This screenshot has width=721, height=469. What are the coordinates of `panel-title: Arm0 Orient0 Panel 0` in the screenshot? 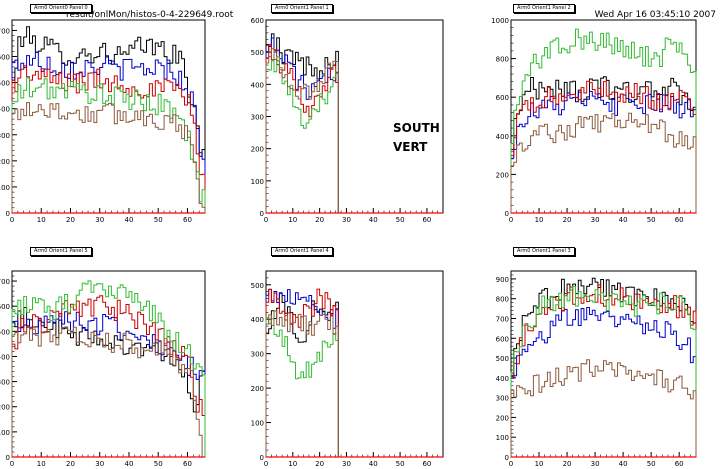 It's located at (61, 8).